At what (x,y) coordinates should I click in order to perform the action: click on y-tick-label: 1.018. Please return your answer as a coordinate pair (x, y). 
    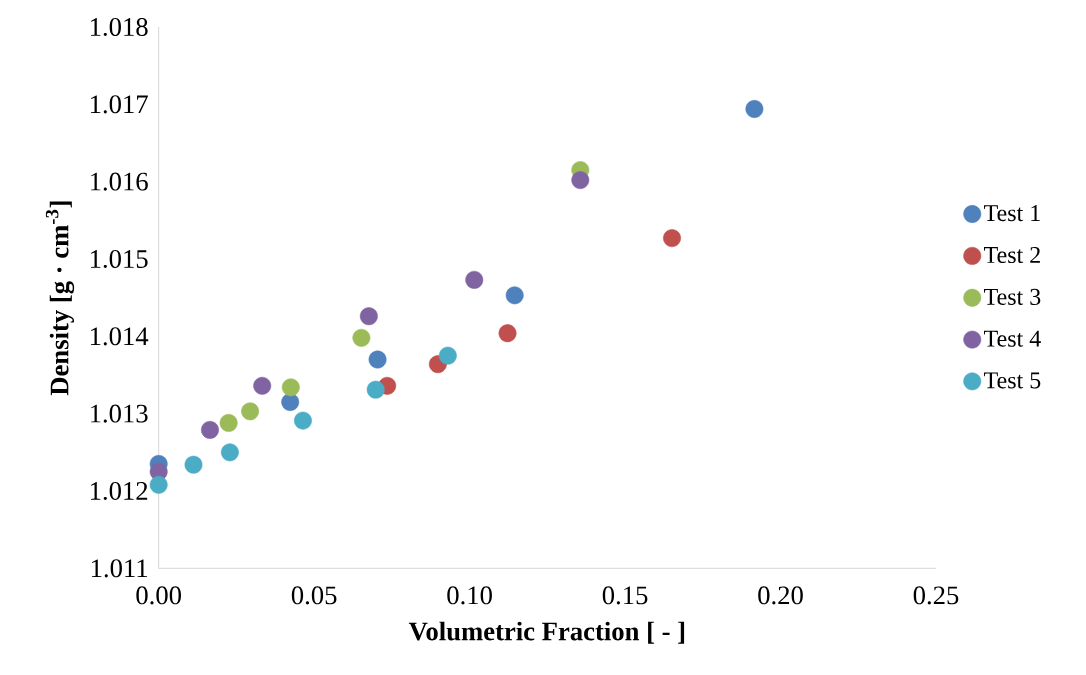
    Looking at the image, I should click on (119, 27).